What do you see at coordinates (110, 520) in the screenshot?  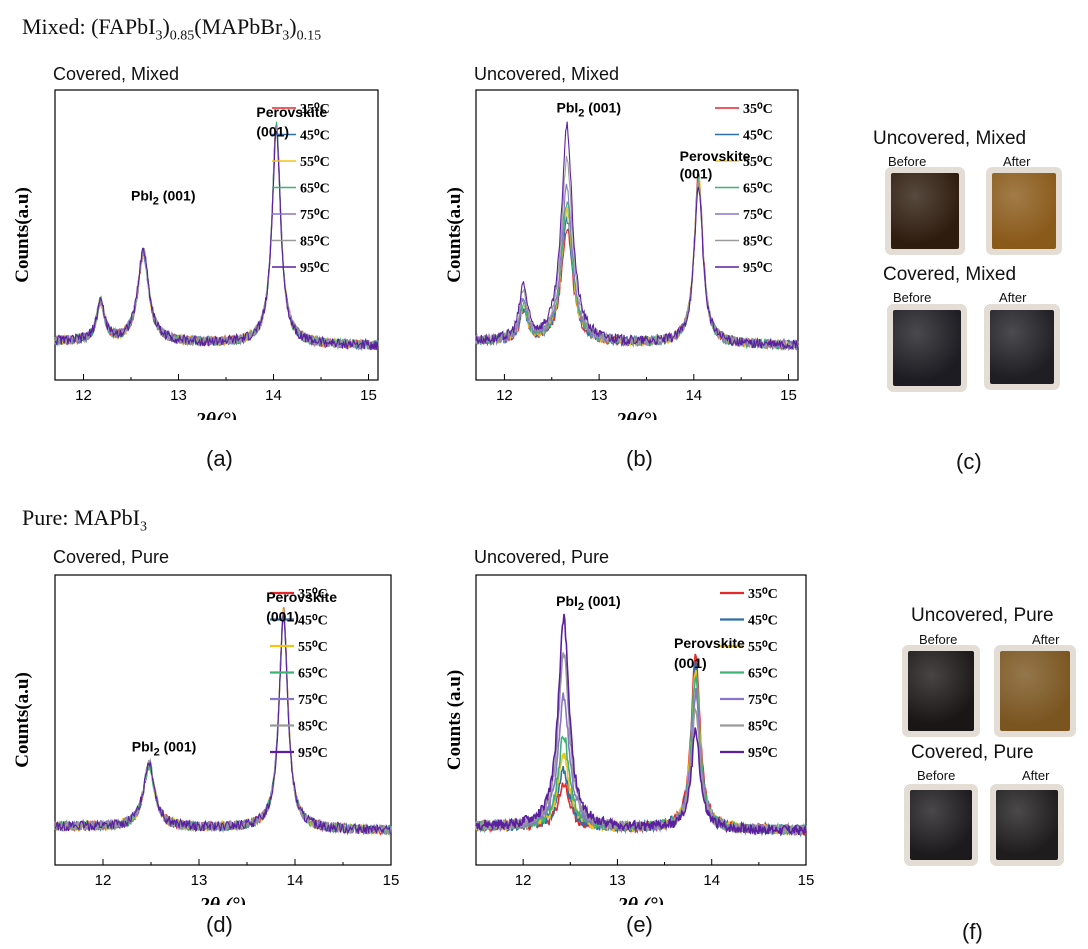 I see `pure-row-formula: MAPbI3` at bounding box center [110, 520].